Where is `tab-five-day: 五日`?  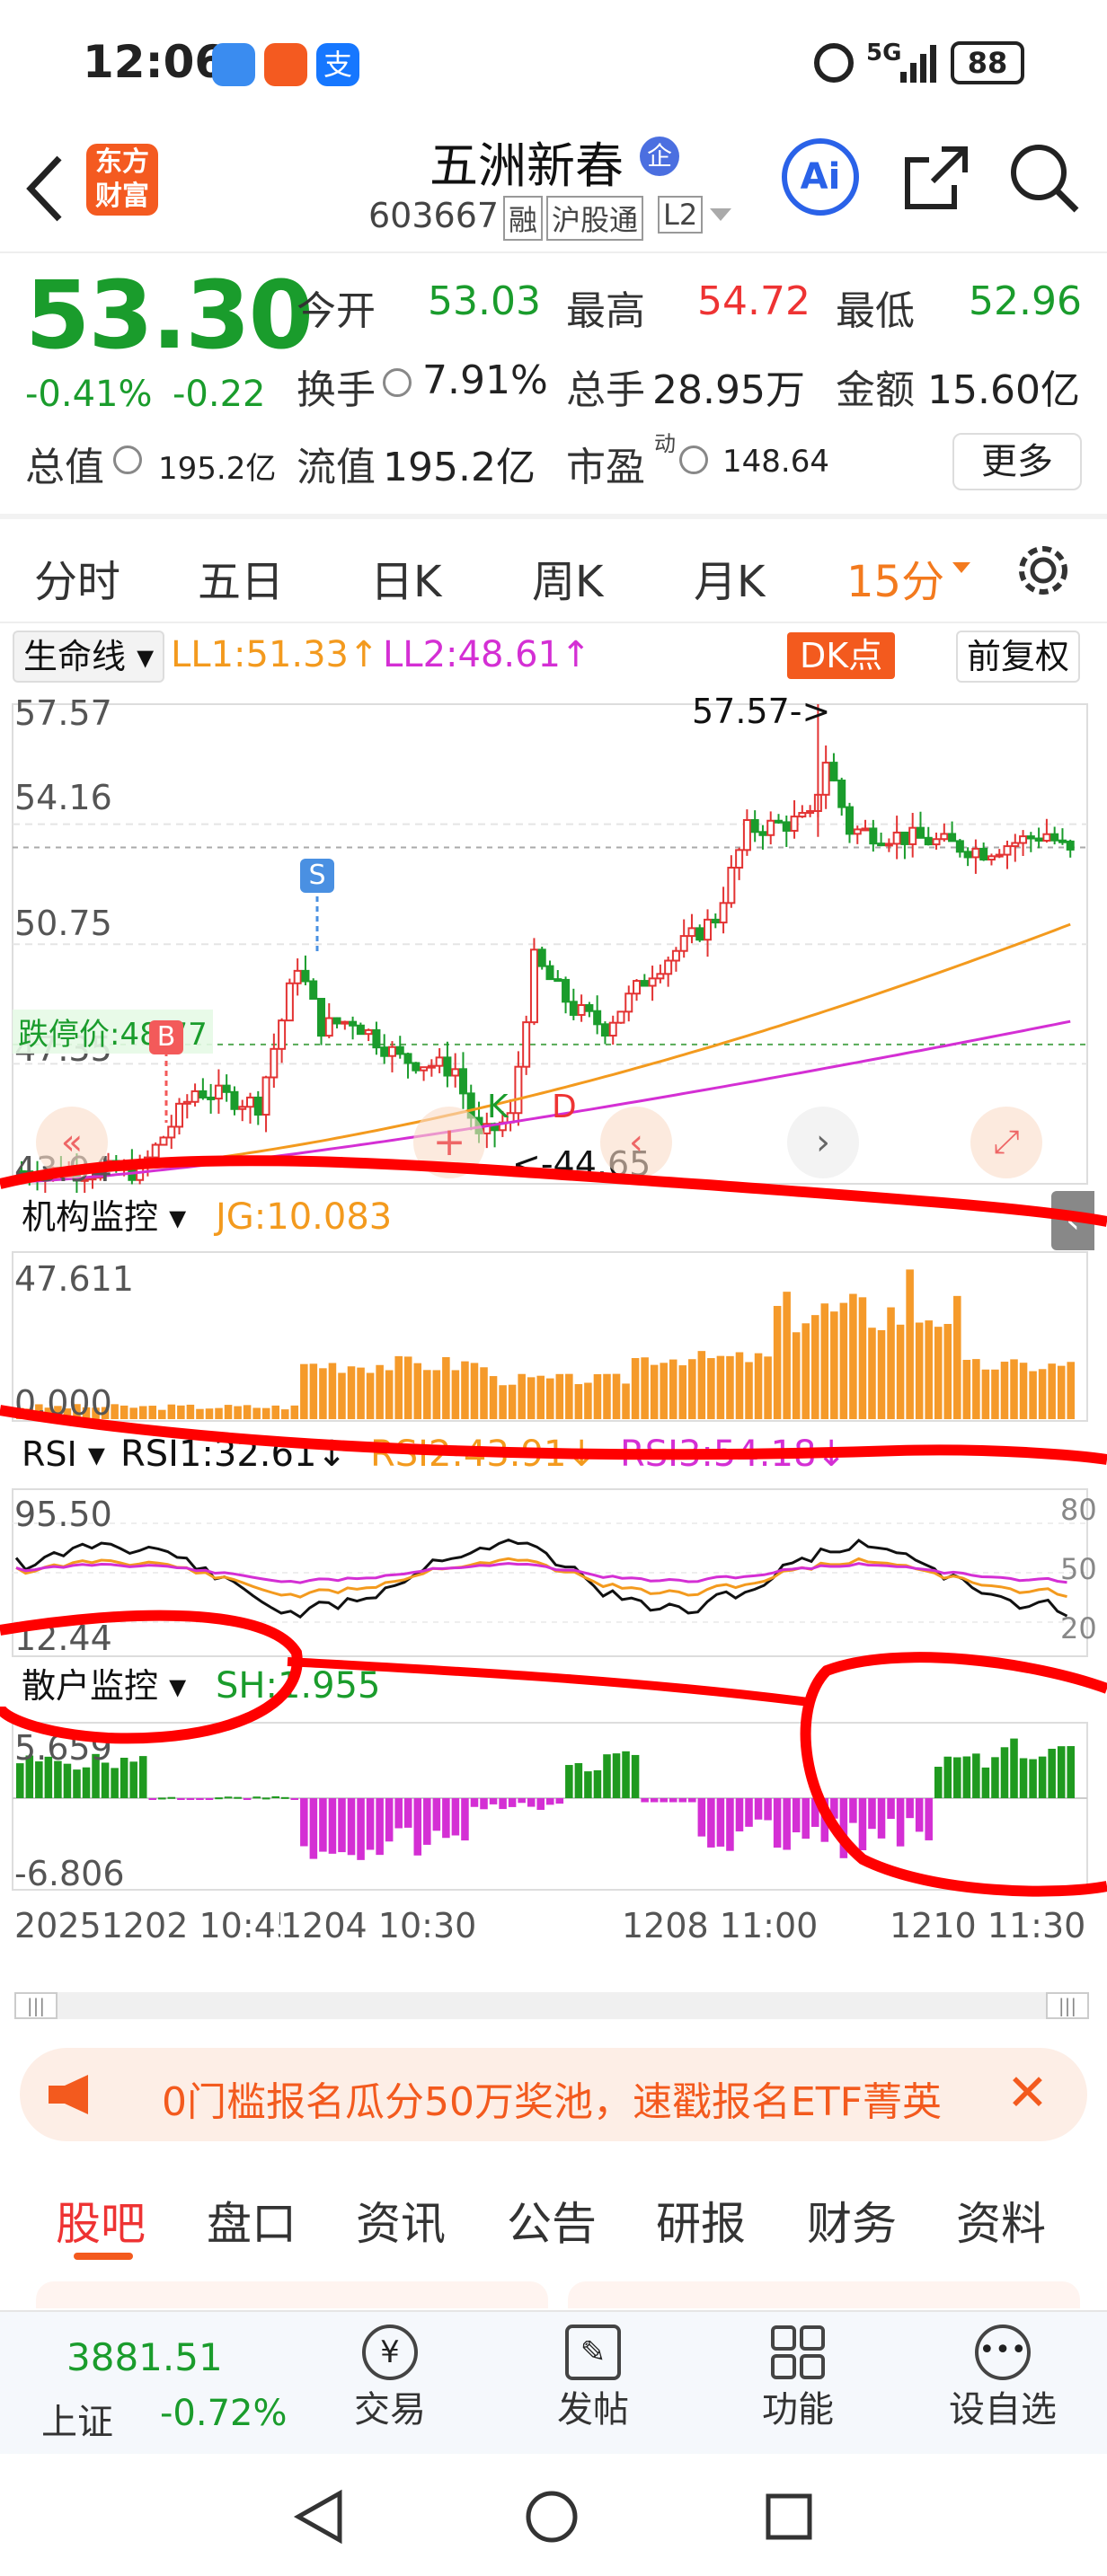 tab-five-day: 五日 is located at coordinates (241, 582).